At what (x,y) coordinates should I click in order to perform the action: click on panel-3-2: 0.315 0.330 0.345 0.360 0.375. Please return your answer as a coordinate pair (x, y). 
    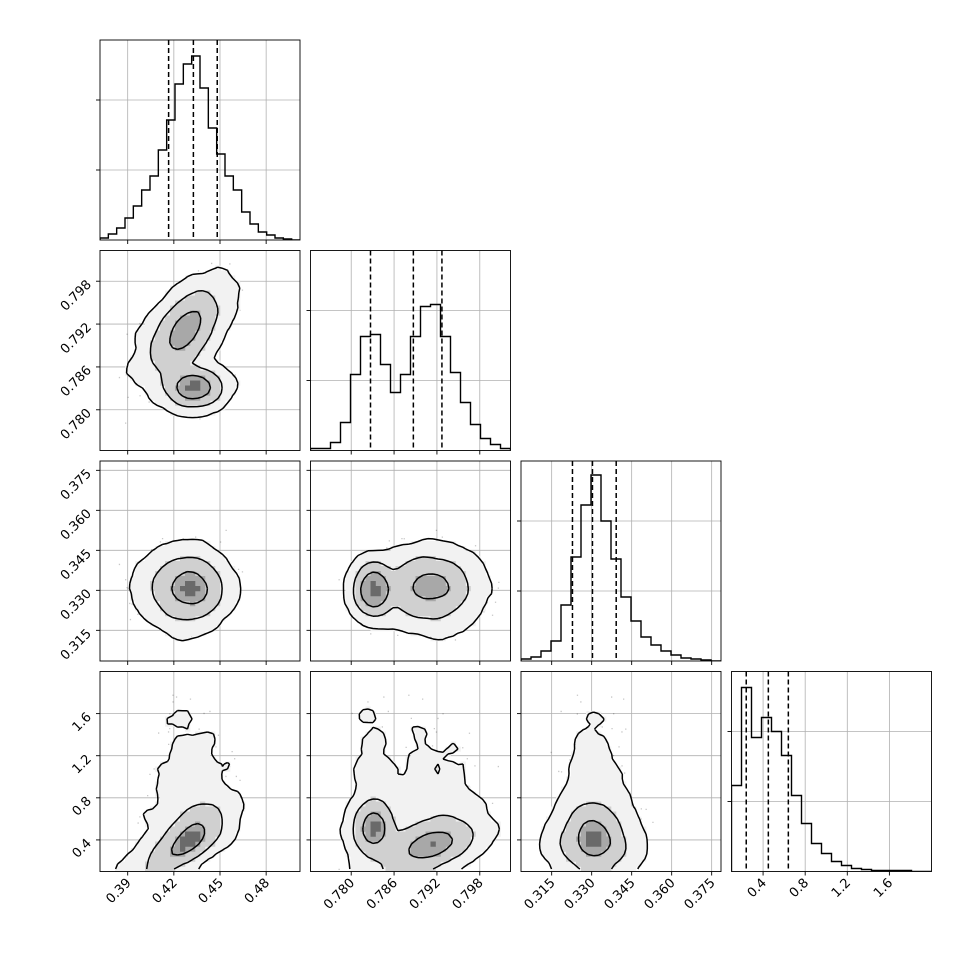
    Looking at the image, I should click on (619, 792).